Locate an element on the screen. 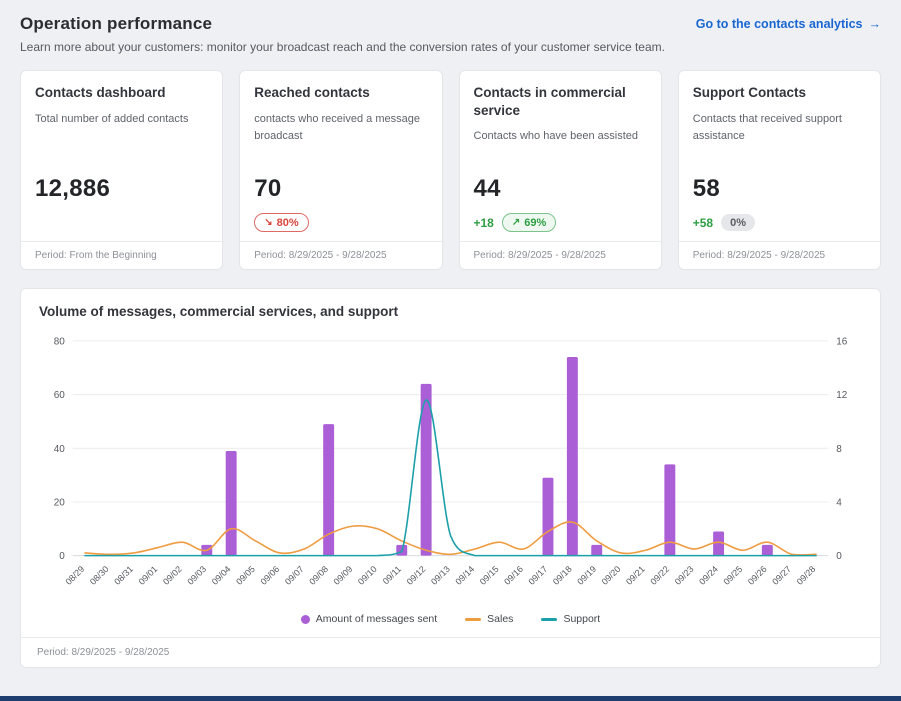 This screenshot has height=701, width=901. badge-row: ↘ 80% is located at coordinates (340, 222).